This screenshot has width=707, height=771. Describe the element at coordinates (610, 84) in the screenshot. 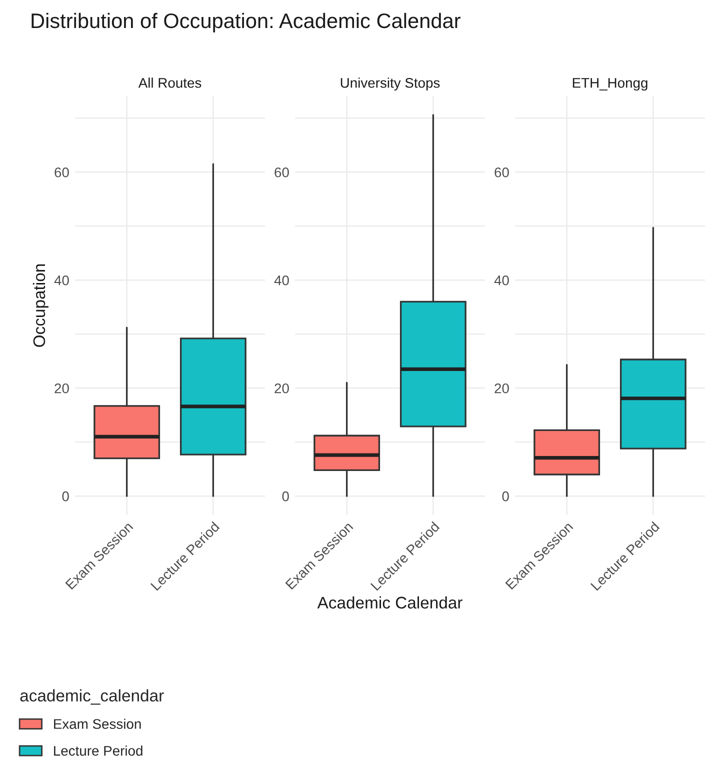

I see `chart-subtitle: ETH_Hongg` at that location.